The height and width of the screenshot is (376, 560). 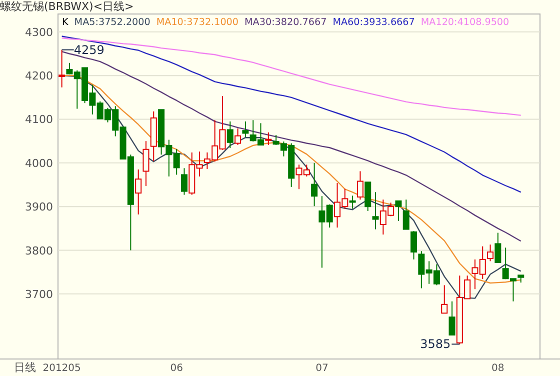 What do you see at coordinates (39, 163) in the screenshot?
I see `y-tick-label: 4000` at bounding box center [39, 163].